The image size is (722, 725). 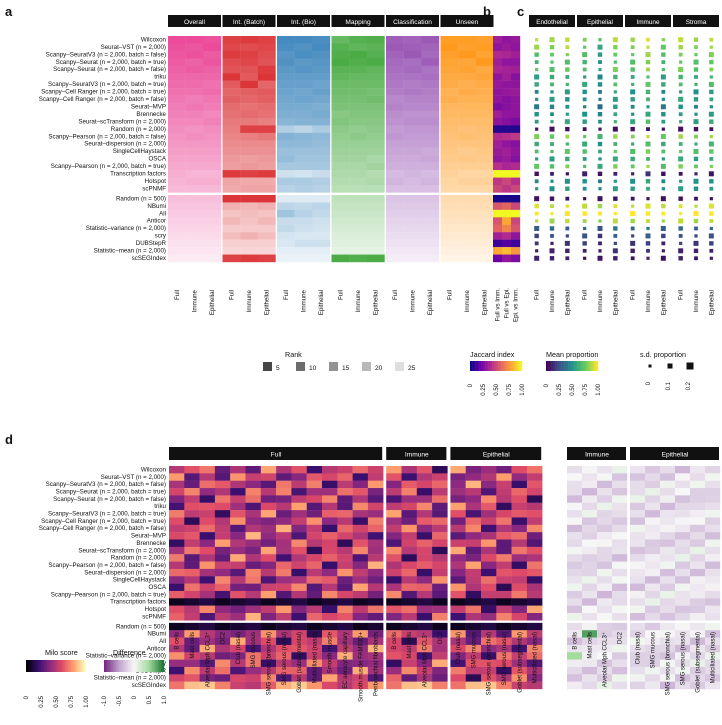 What do you see at coordinates (576, 641) in the screenshot?
I see `column-label: B cells` at bounding box center [576, 641].